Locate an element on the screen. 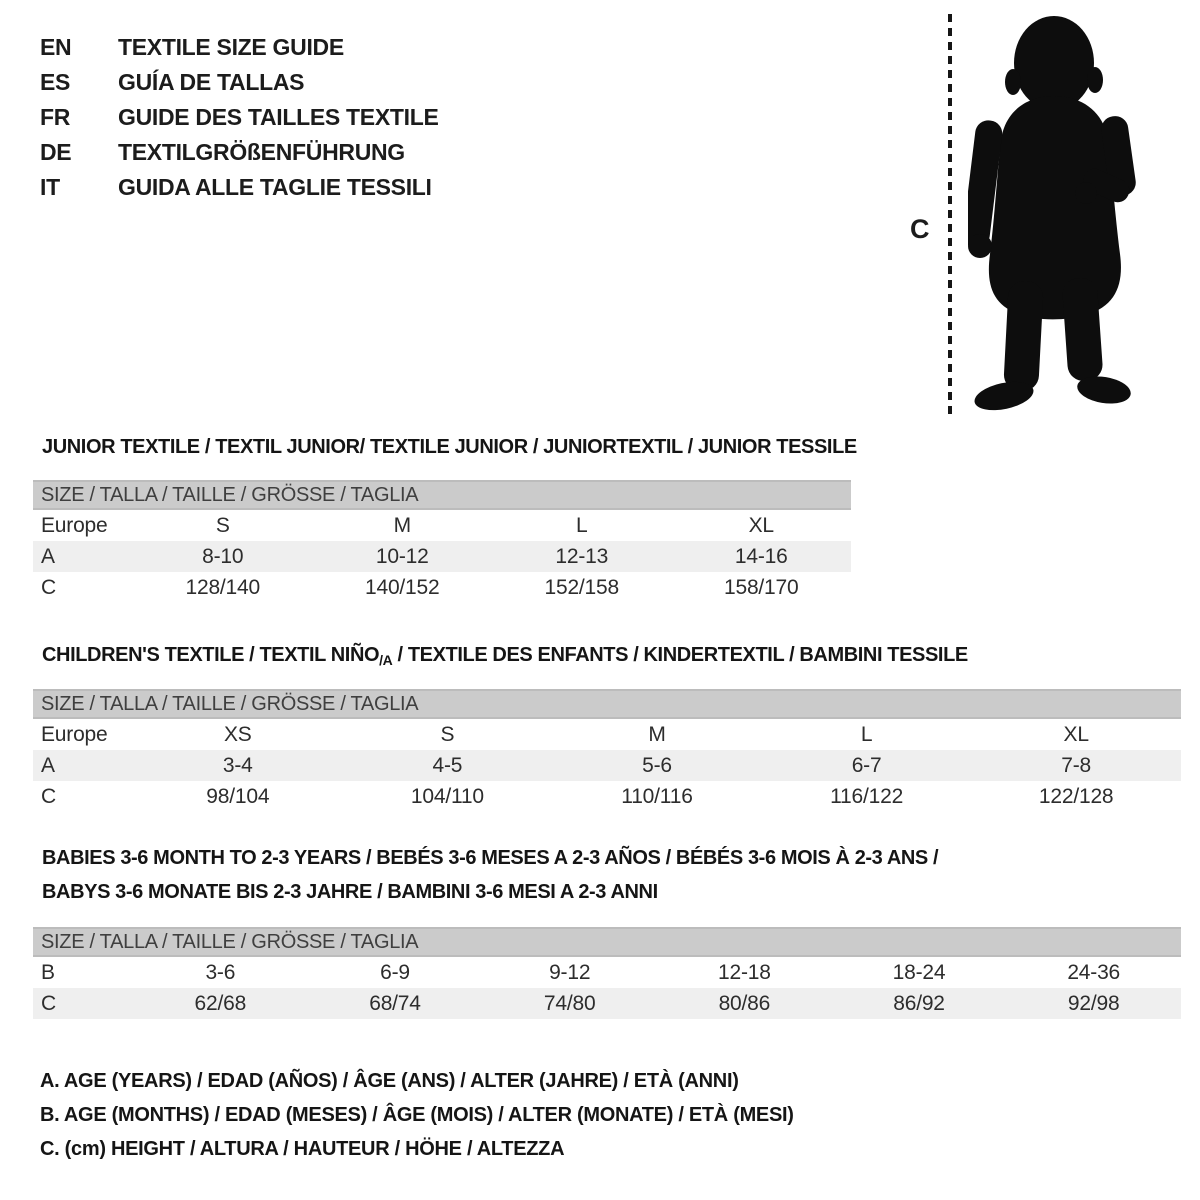  babies-months-cell: 12-18 is located at coordinates (744, 972).